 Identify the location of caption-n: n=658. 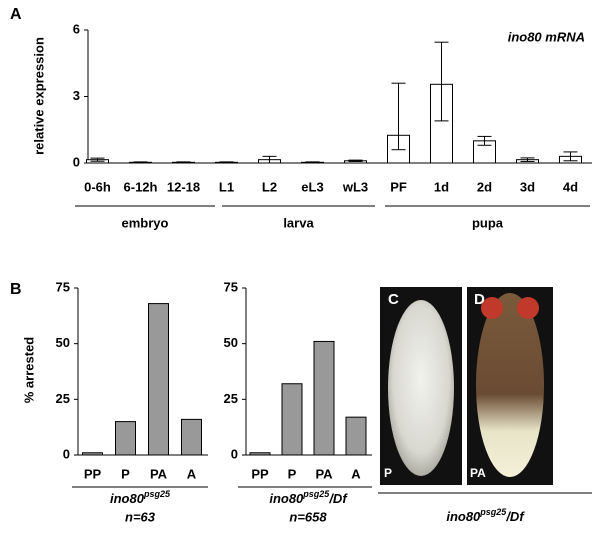
(308, 516).